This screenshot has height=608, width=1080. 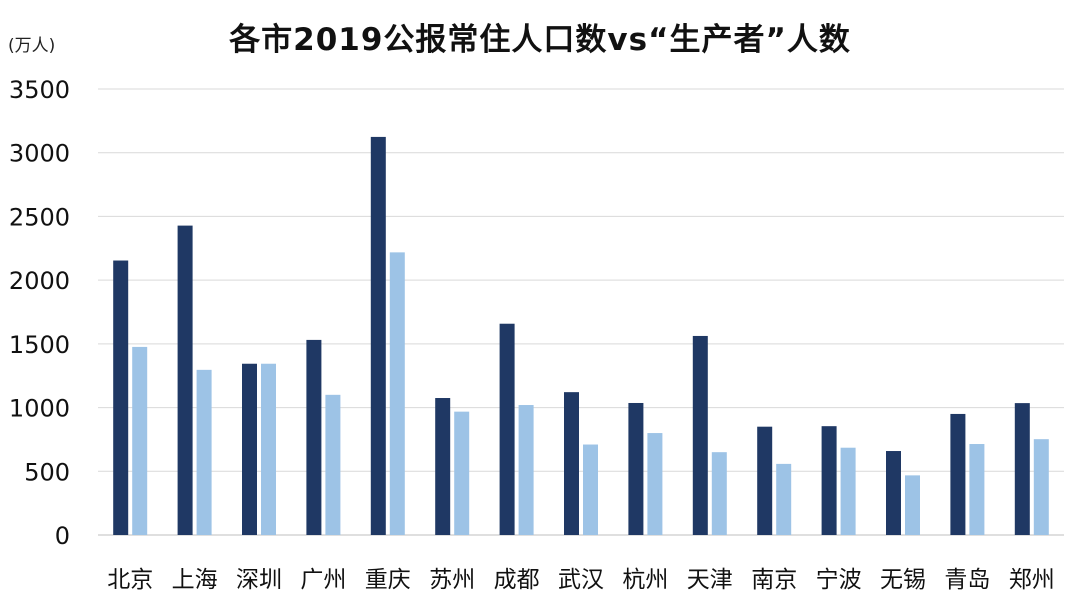 What do you see at coordinates (710, 580) in the screenshot?
I see `x-tick-label: 天津` at bounding box center [710, 580].